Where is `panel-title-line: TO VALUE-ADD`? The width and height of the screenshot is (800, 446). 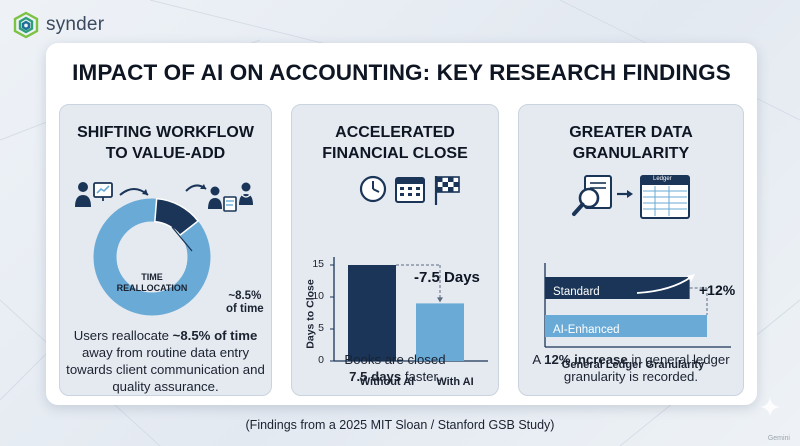
panel-title-line: TO VALUE-ADD is located at coordinates (165, 153).